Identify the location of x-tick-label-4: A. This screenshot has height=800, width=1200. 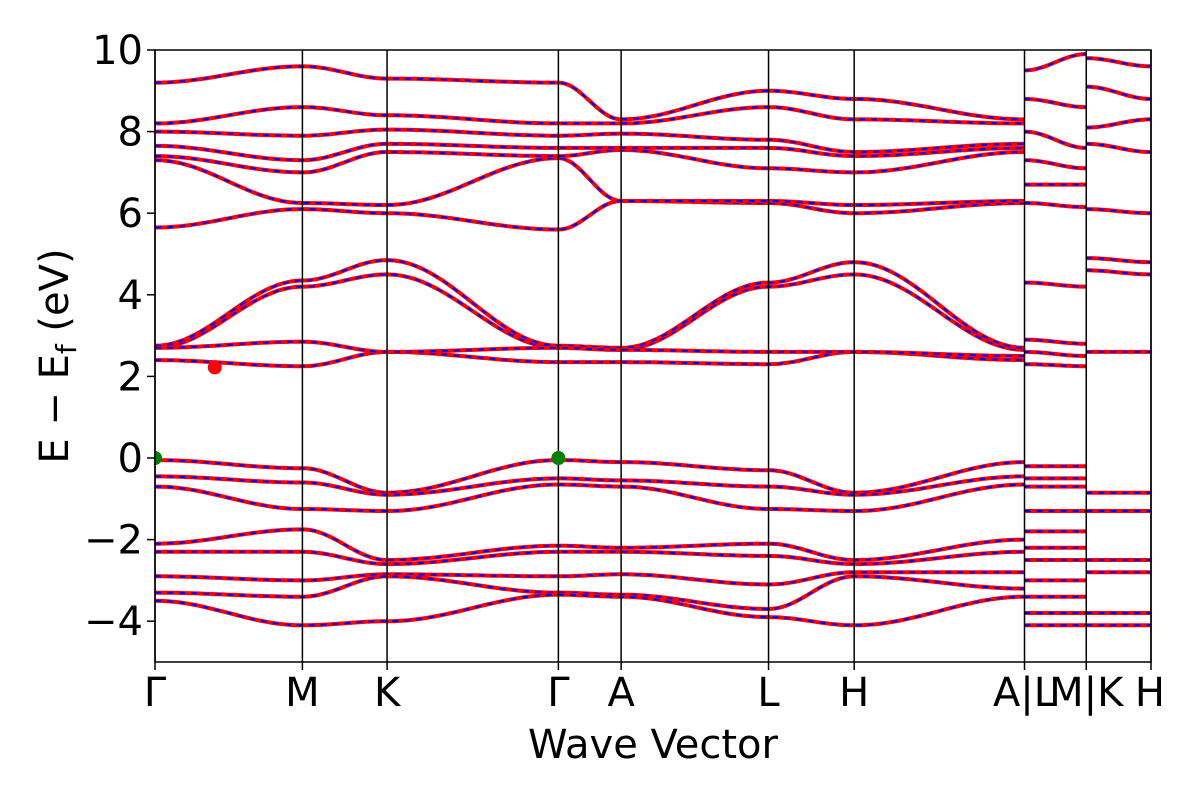
(621, 693).